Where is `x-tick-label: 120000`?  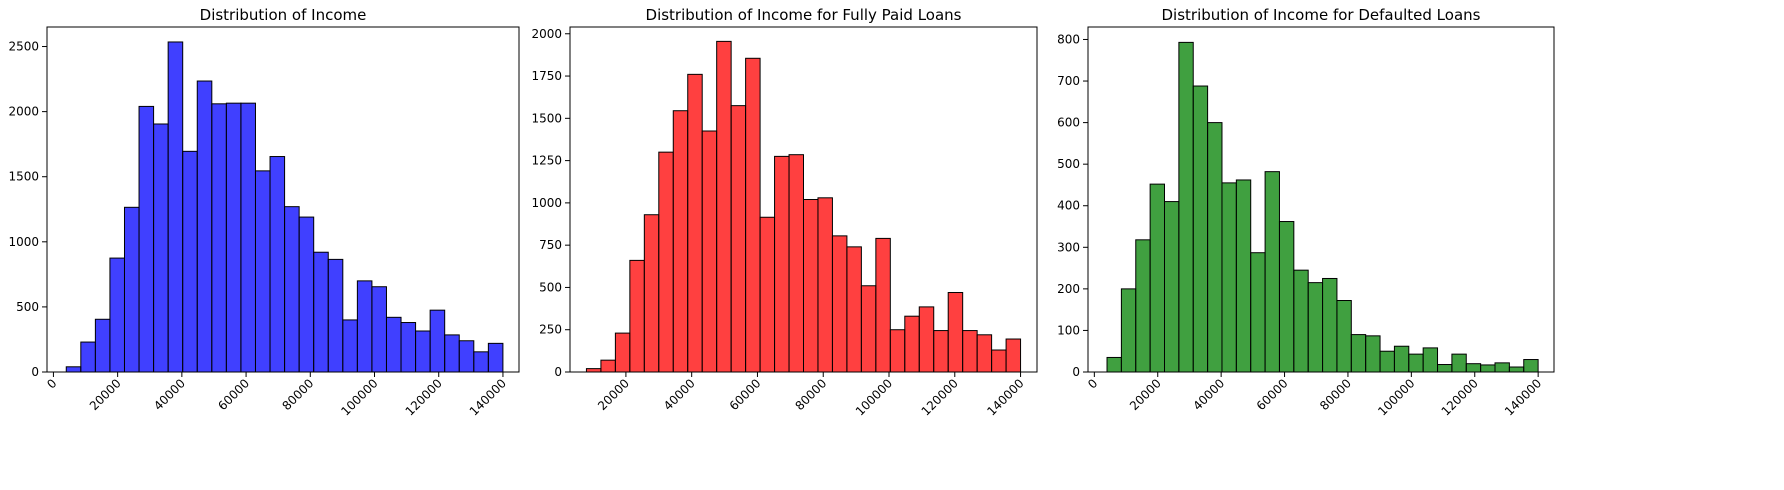 x-tick-label: 120000 is located at coordinates (940, 397).